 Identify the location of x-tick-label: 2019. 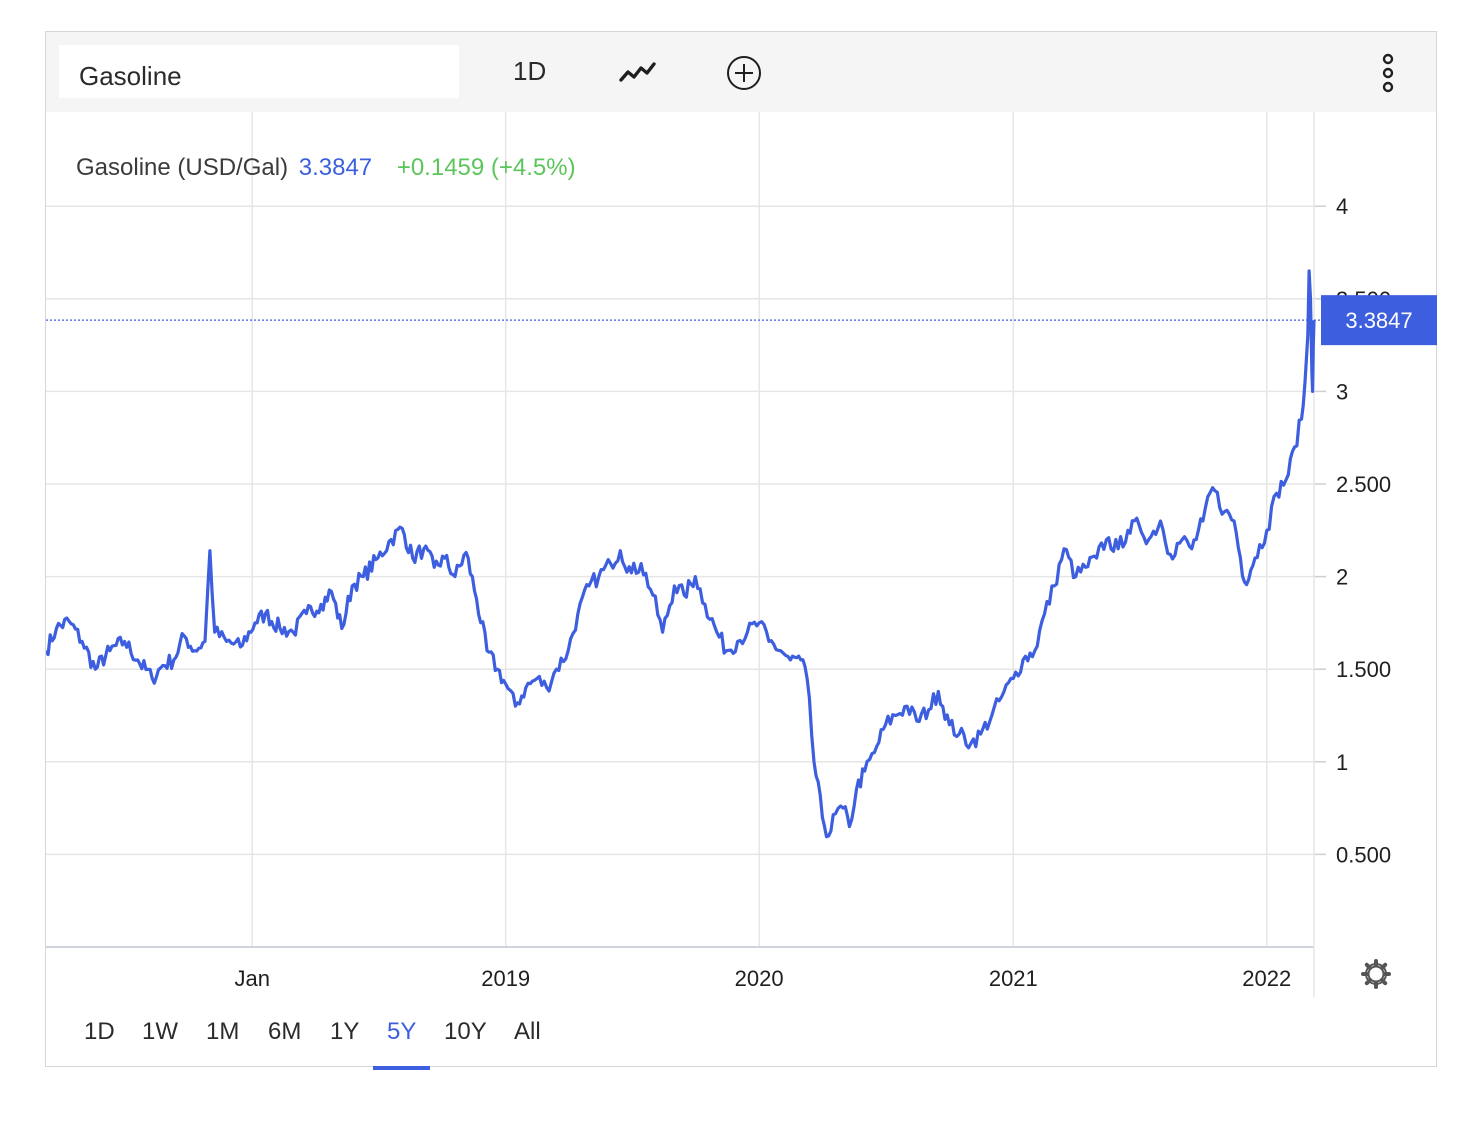
(505, 978).